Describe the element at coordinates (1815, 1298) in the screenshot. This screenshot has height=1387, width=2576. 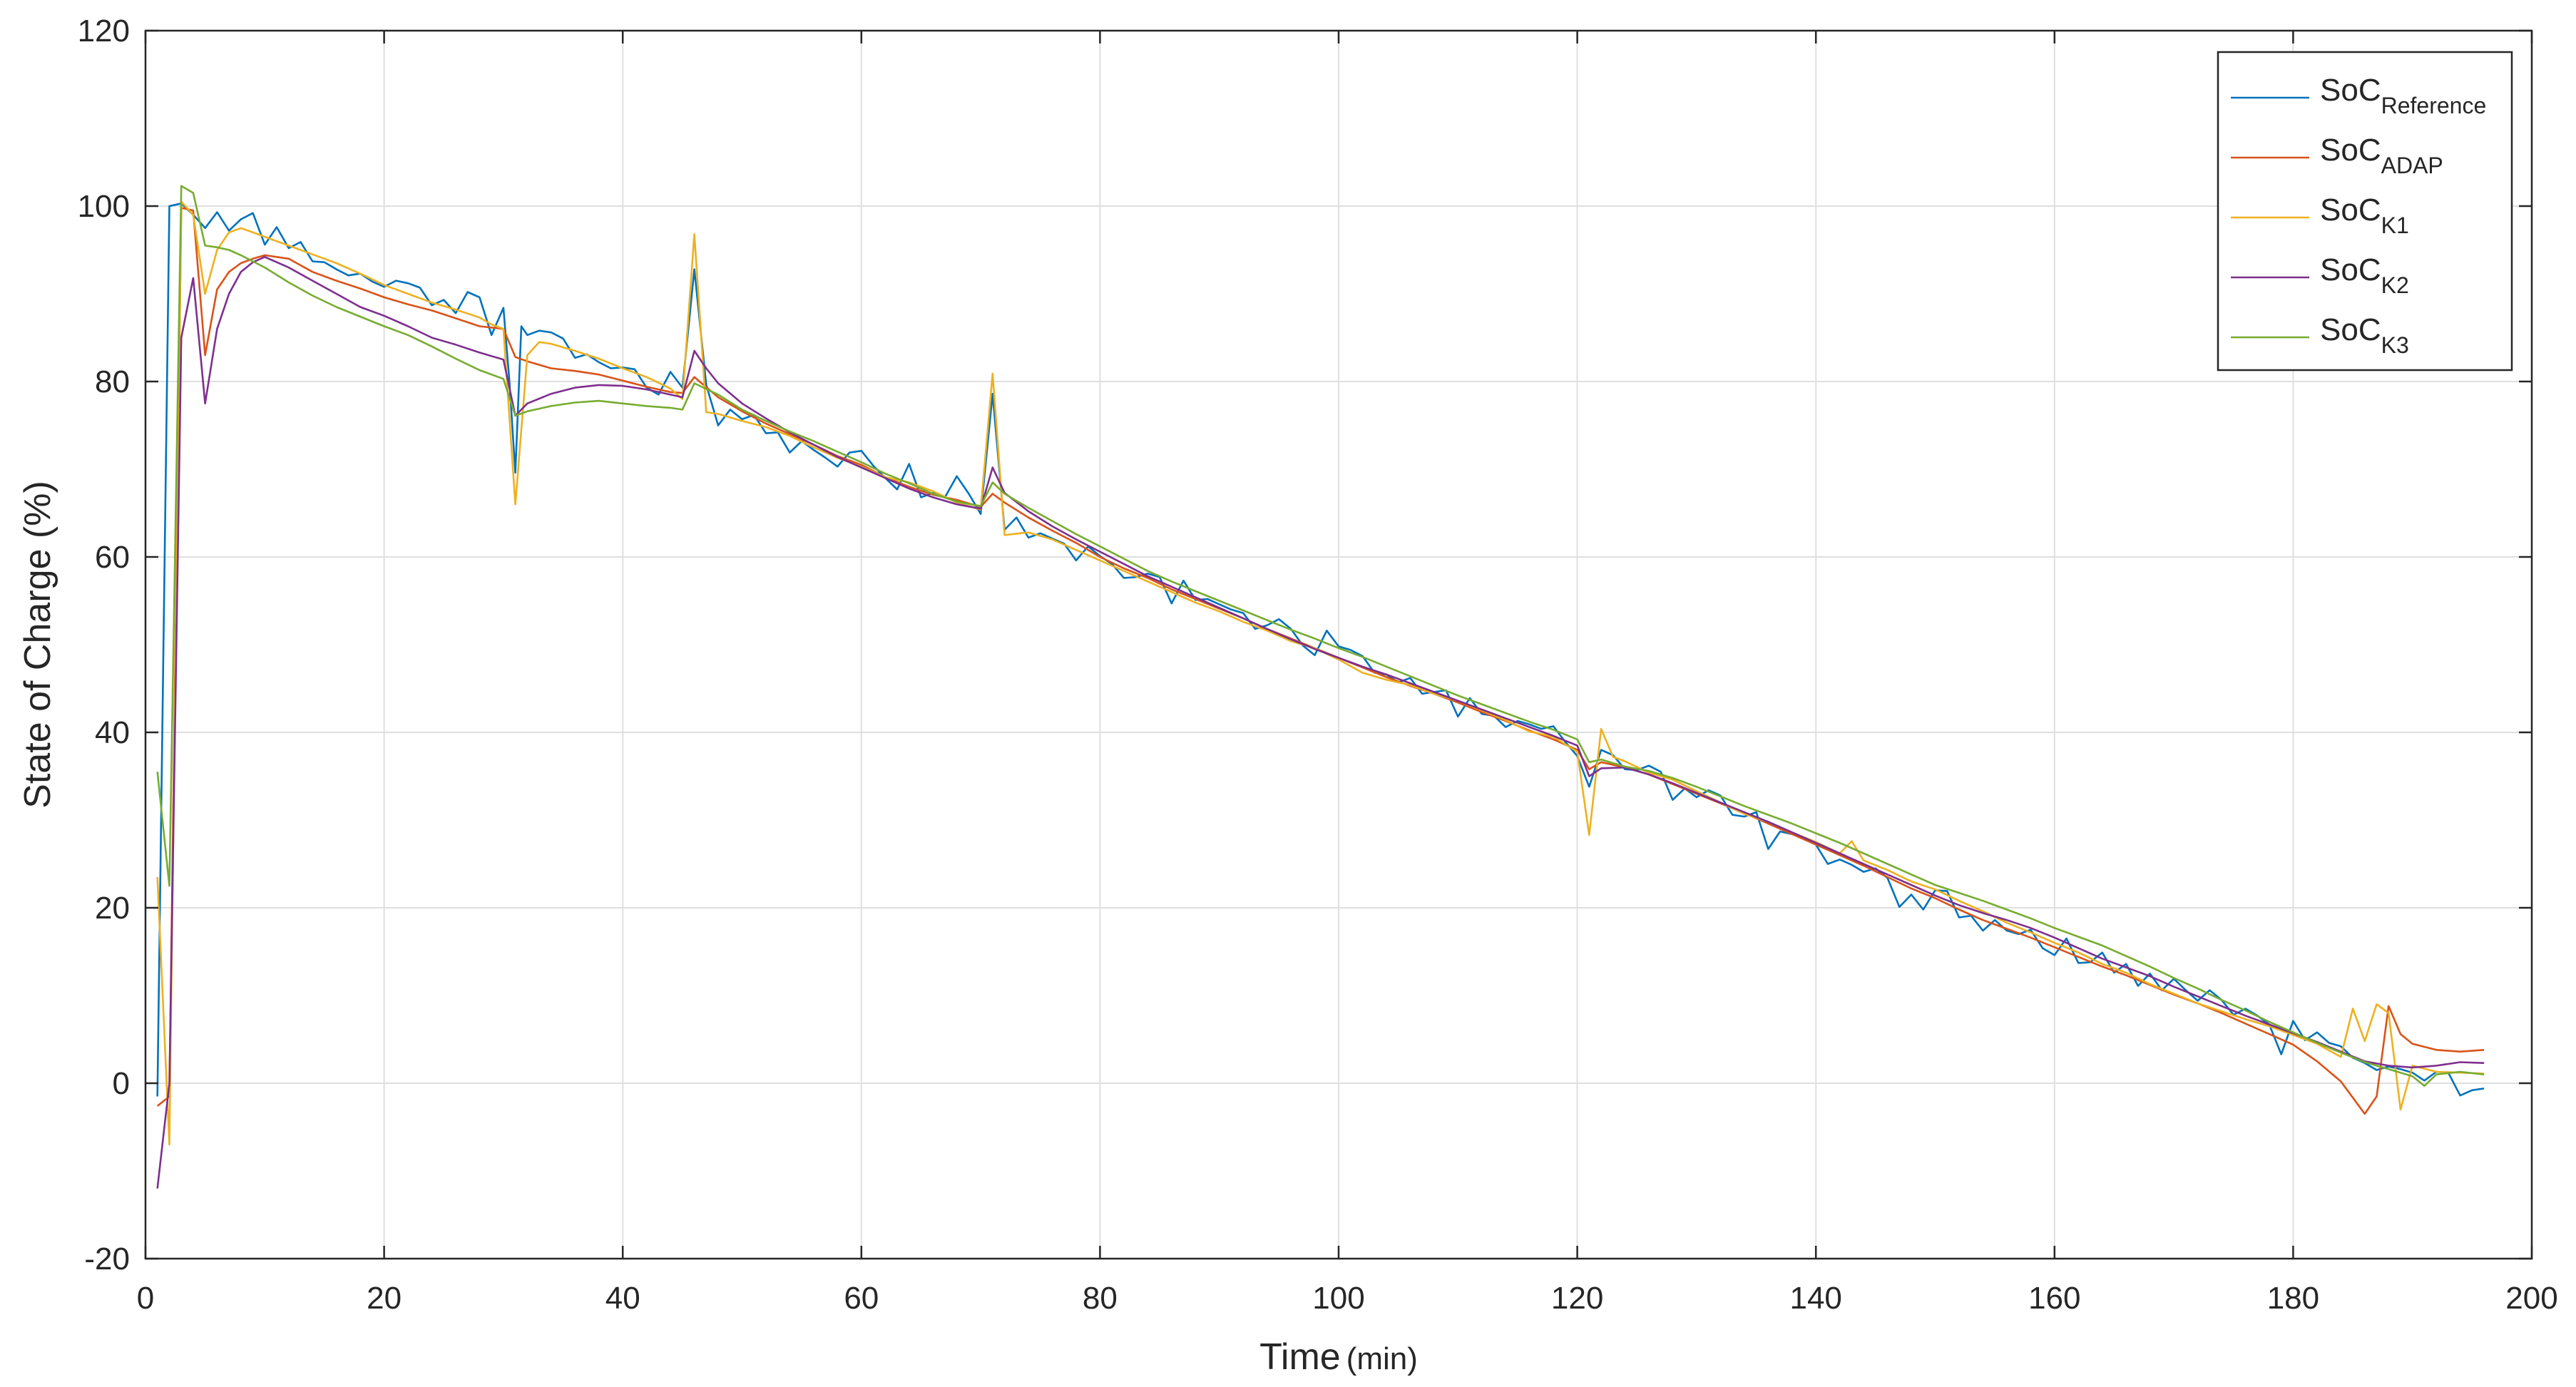
I see `x-tick-label: 140` at that location.